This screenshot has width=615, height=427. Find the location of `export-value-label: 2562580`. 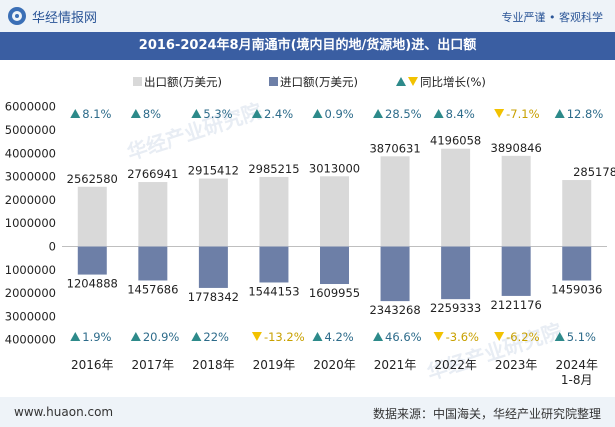

export-value-label: 2562580 is located at coordinates (92, 179).